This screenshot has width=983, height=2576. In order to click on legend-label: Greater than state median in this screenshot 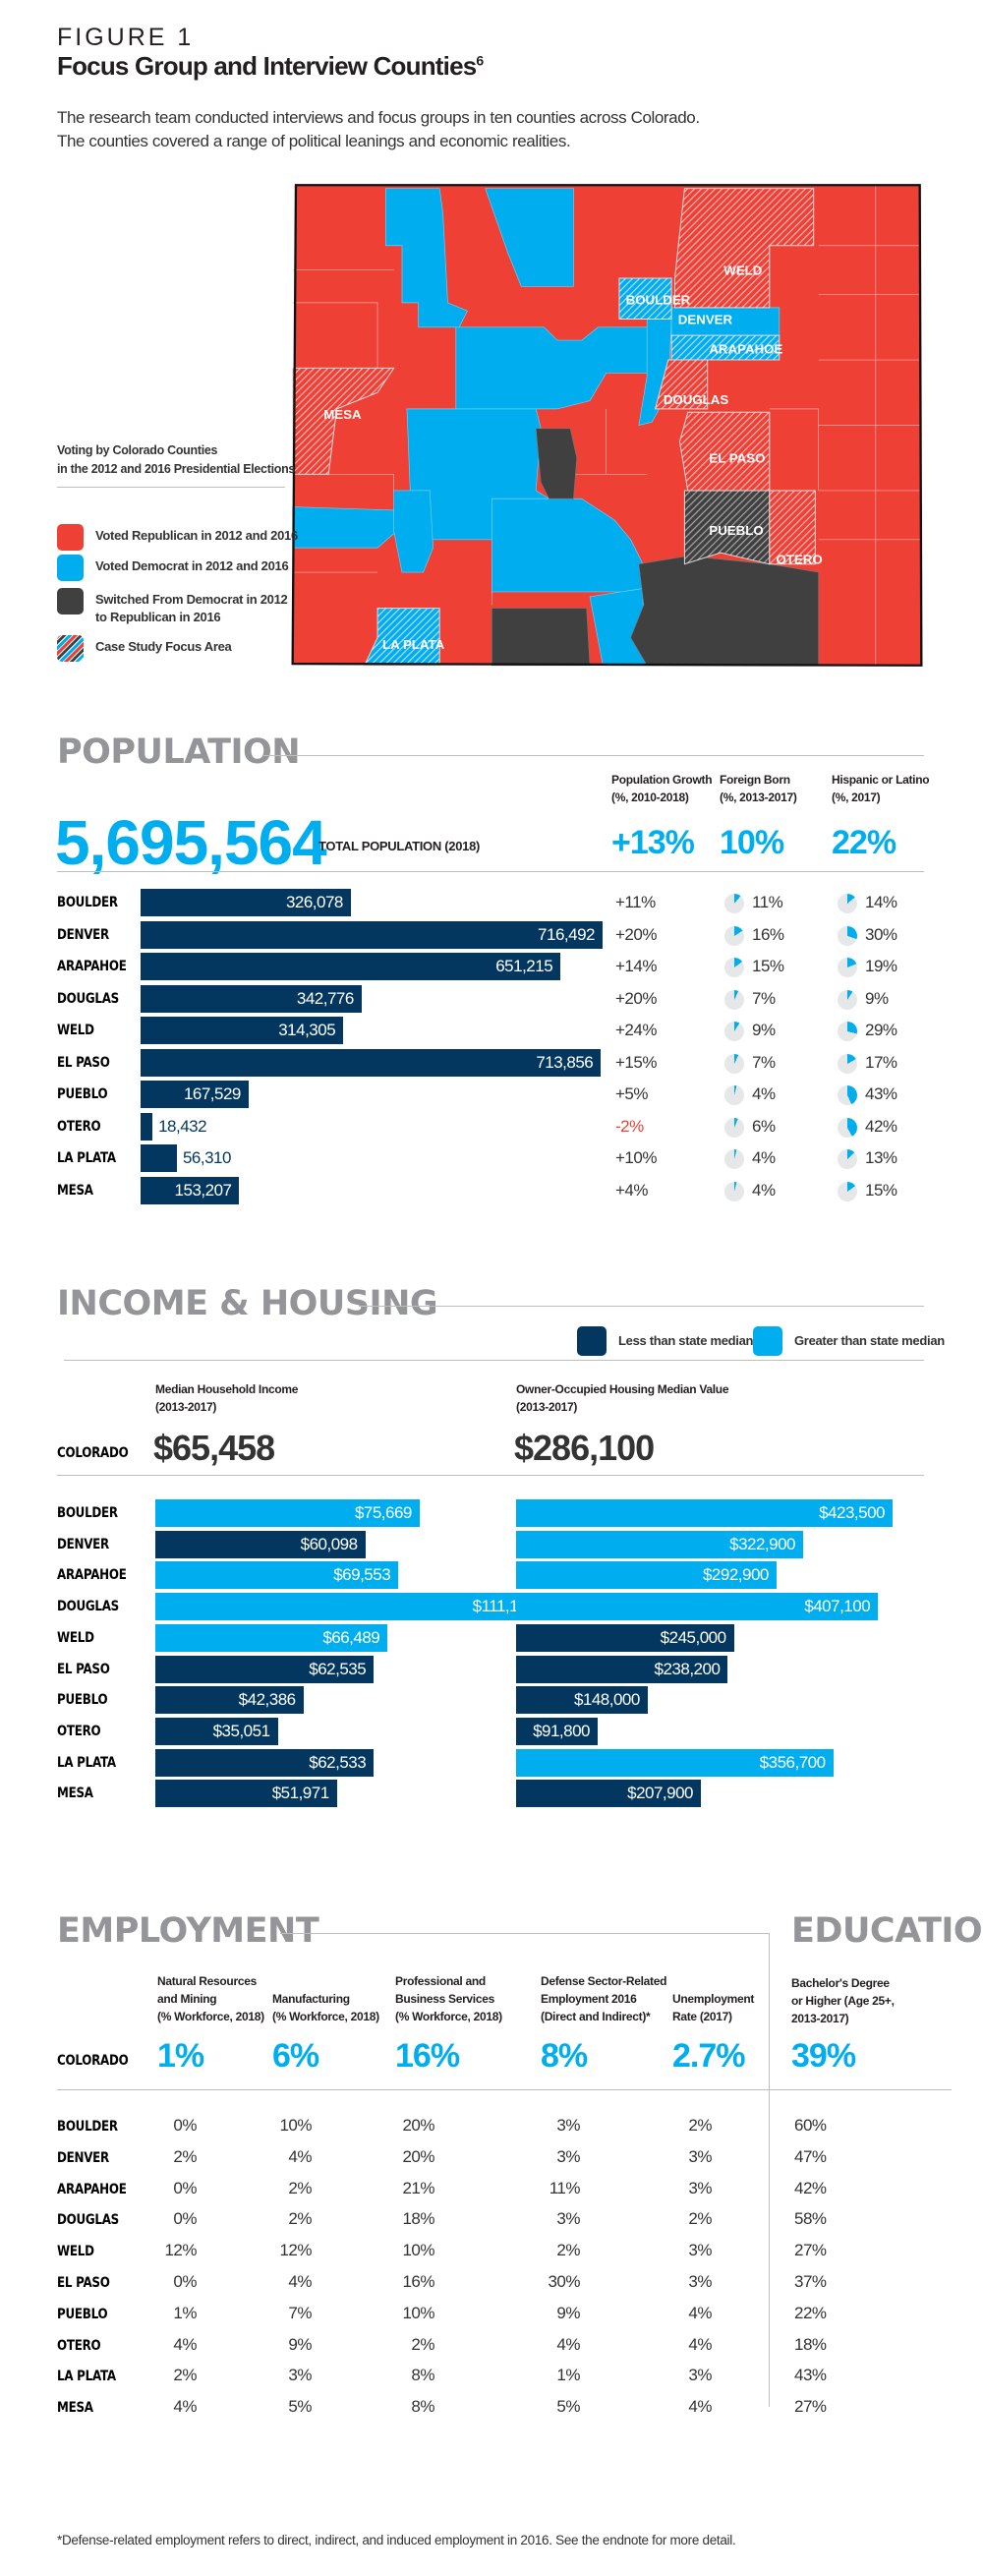, I will do `click(870, 1340)`.